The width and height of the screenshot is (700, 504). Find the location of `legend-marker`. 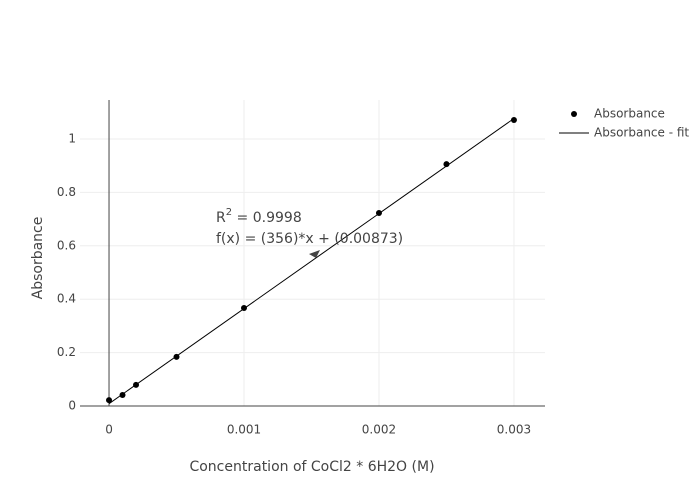

legend-marker is located at coordinates (574, 114).